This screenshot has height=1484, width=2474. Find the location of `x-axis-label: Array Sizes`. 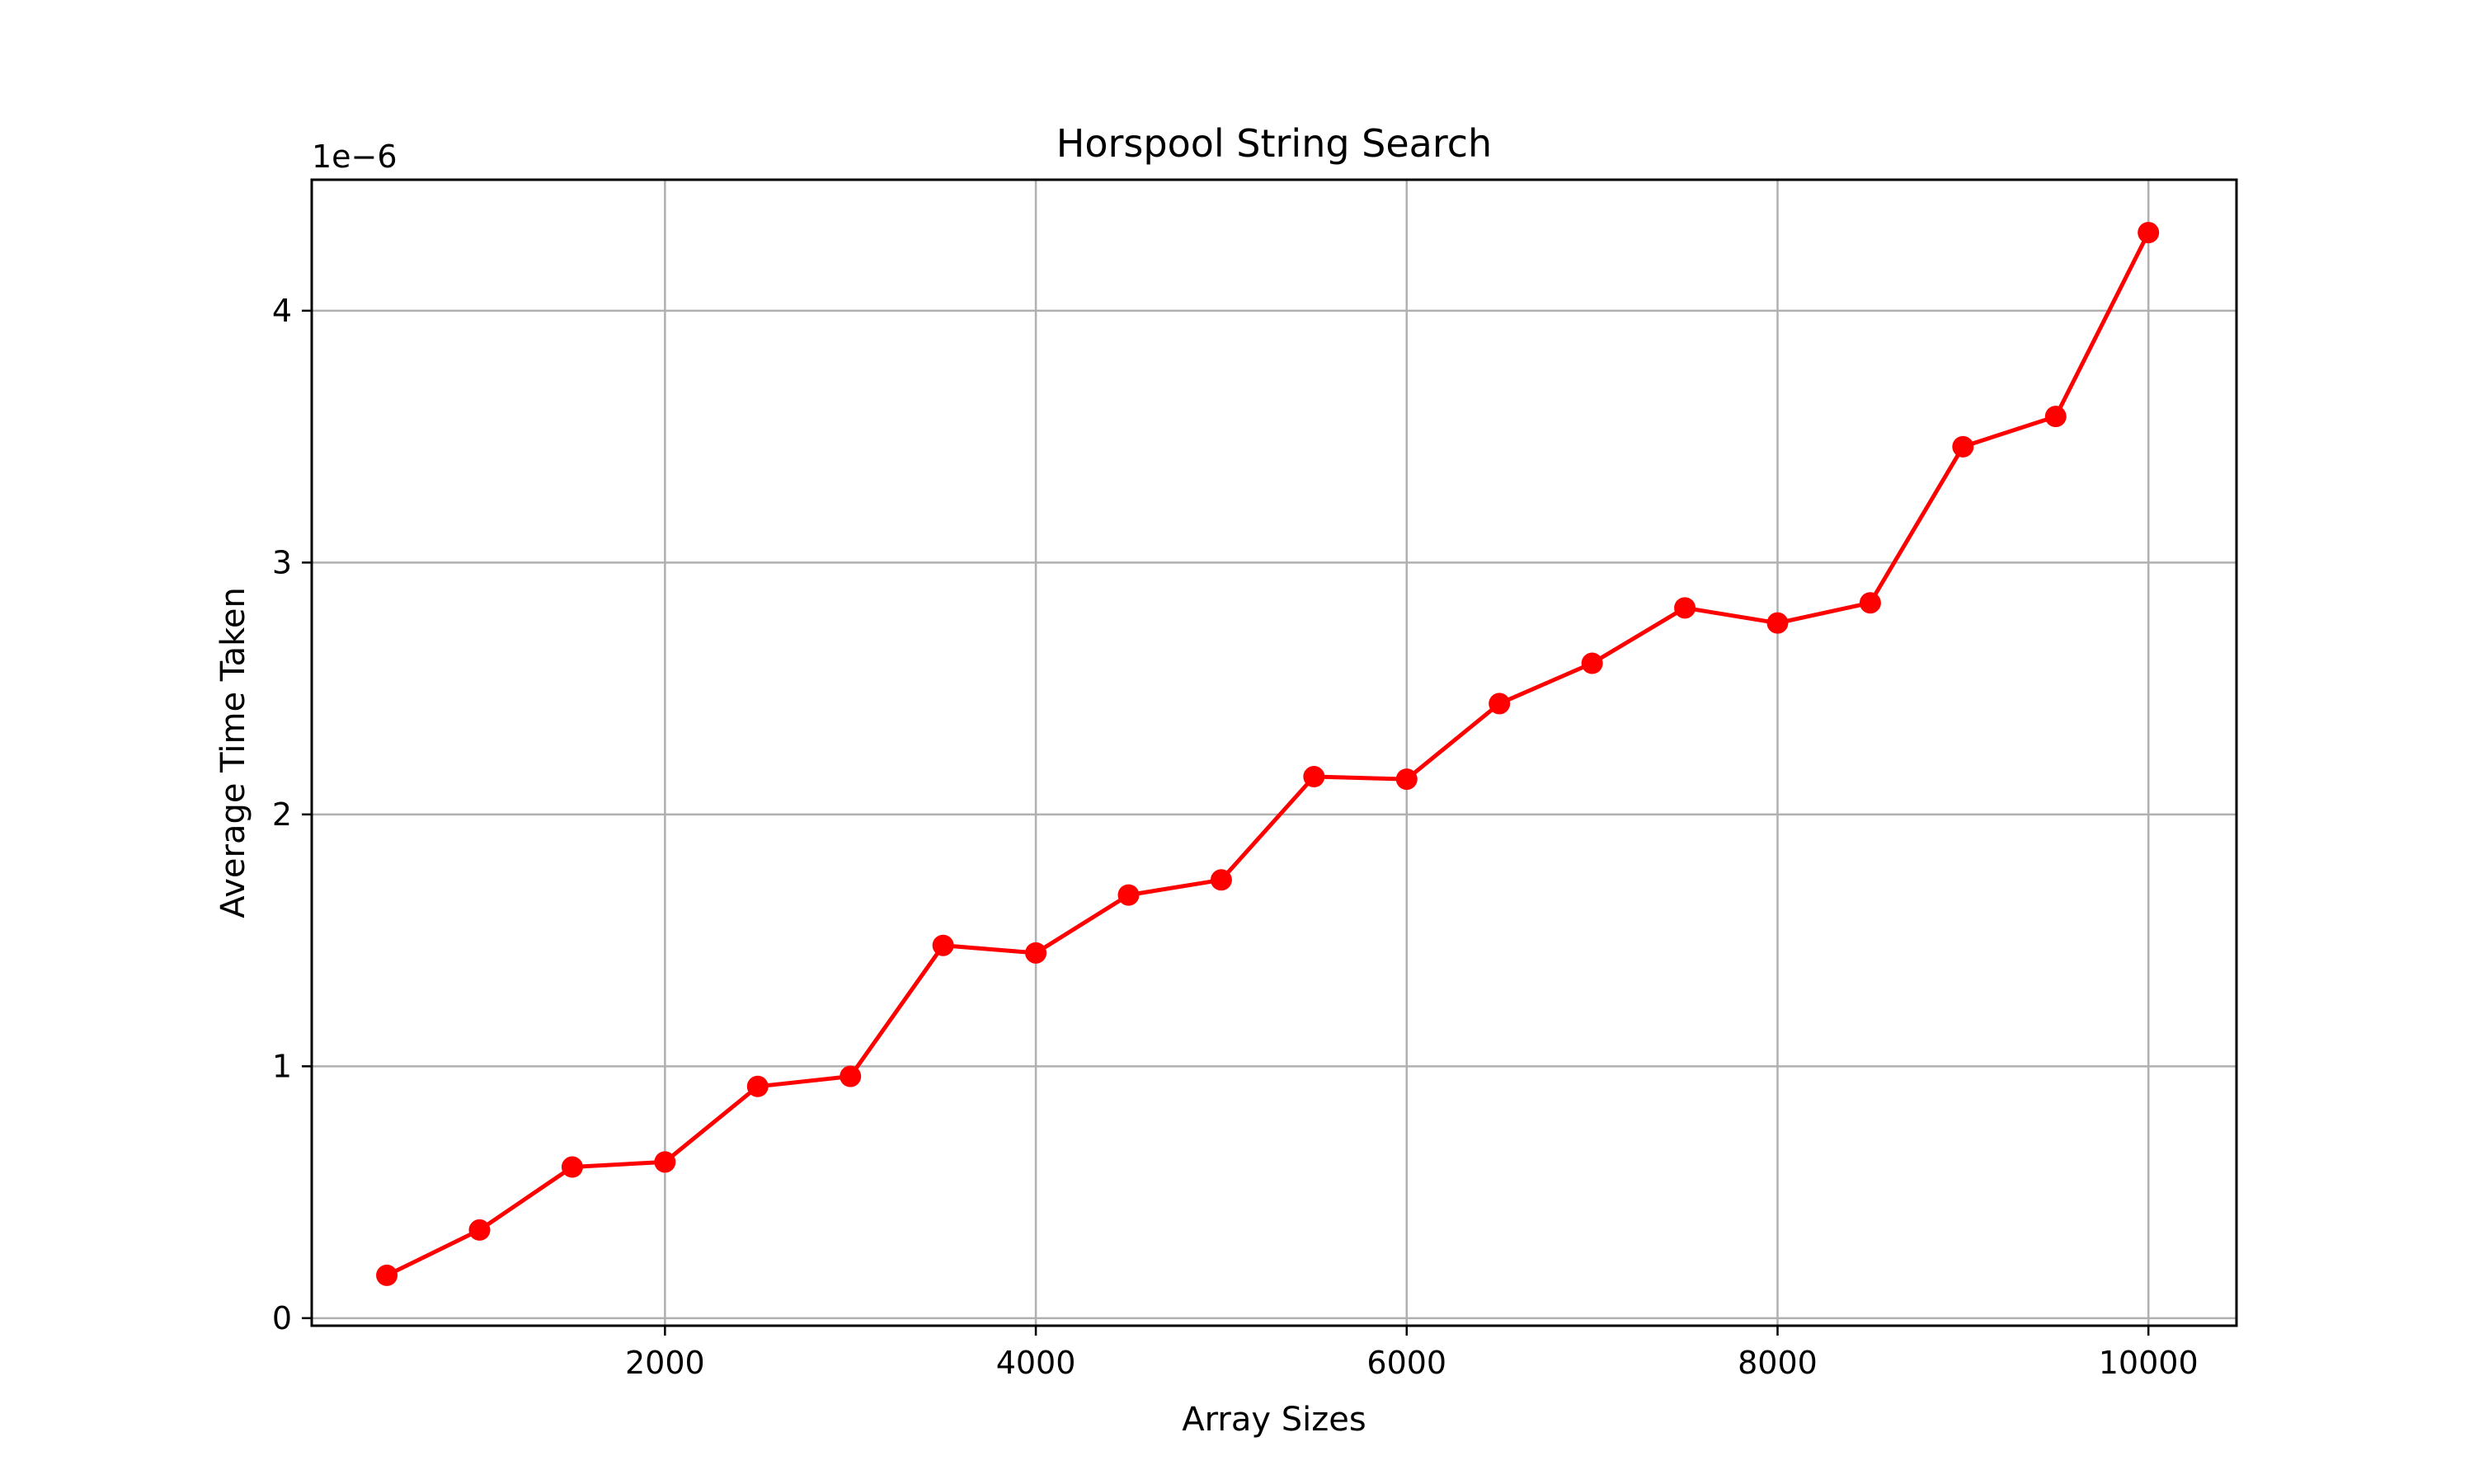

x-axis-label: Array Sizes is located at coordinates (1274, 1420).